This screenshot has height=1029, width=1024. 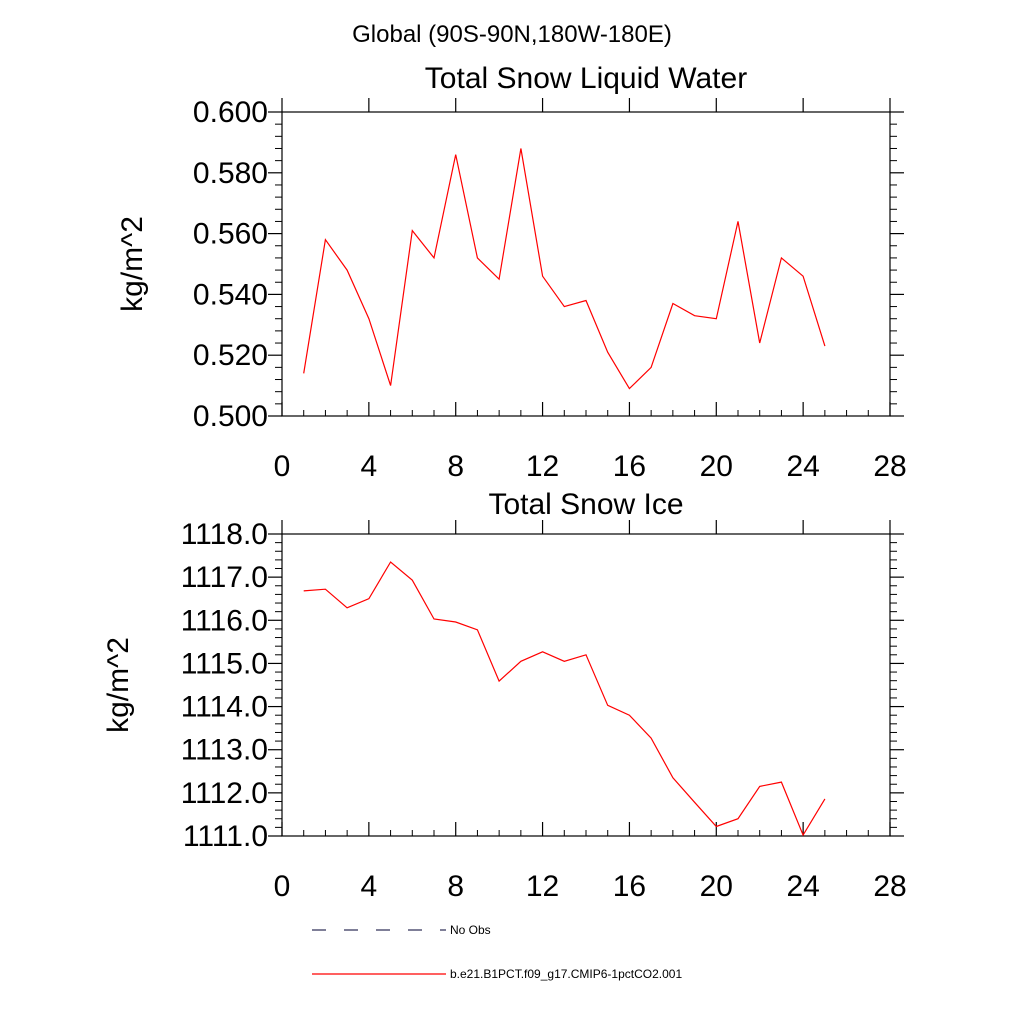 What do you see at coordinates (230, 112) in the screenshot?
I see `y-tick-label: 0.600` at bounding box center [230, 112].